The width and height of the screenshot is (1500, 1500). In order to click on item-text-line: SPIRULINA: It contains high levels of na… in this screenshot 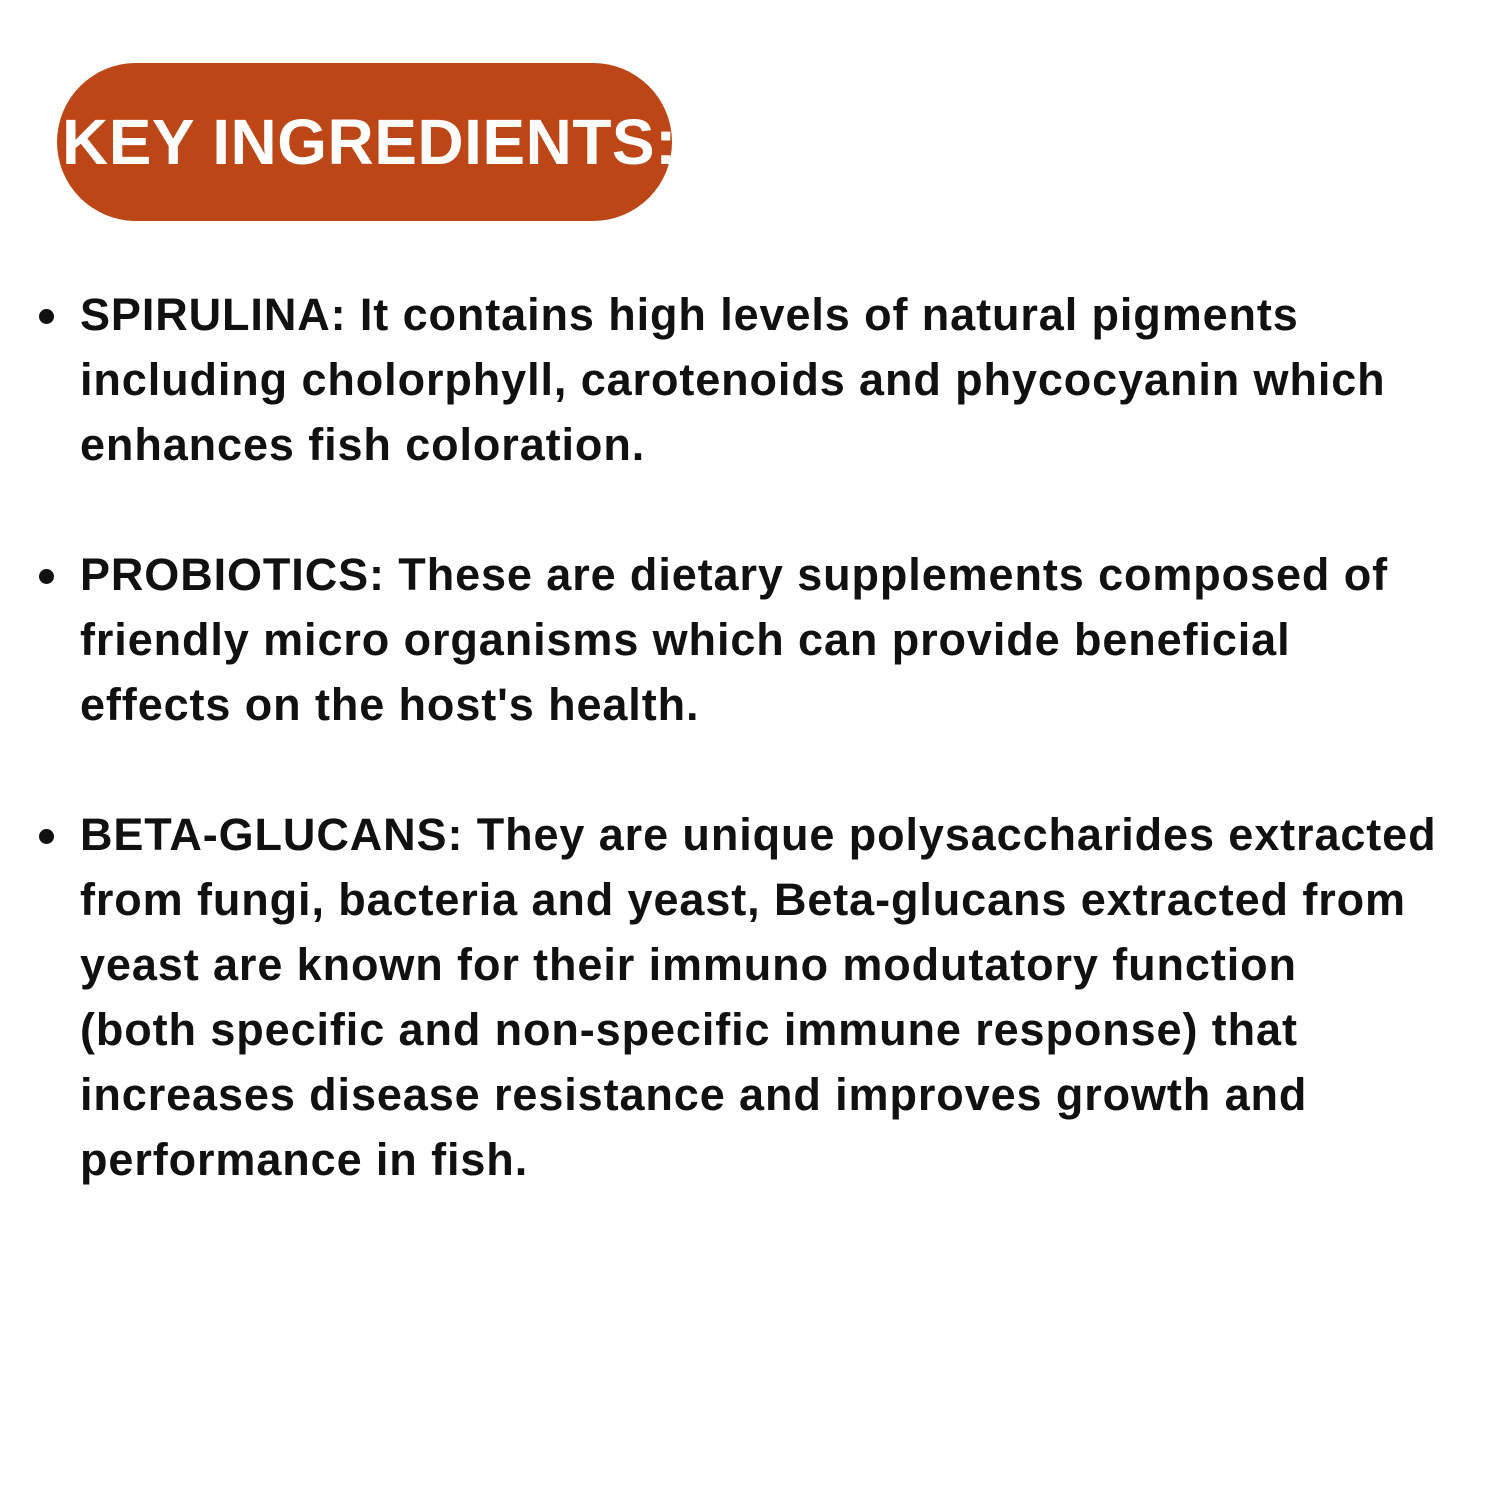, I will do `click(689, 314)`.